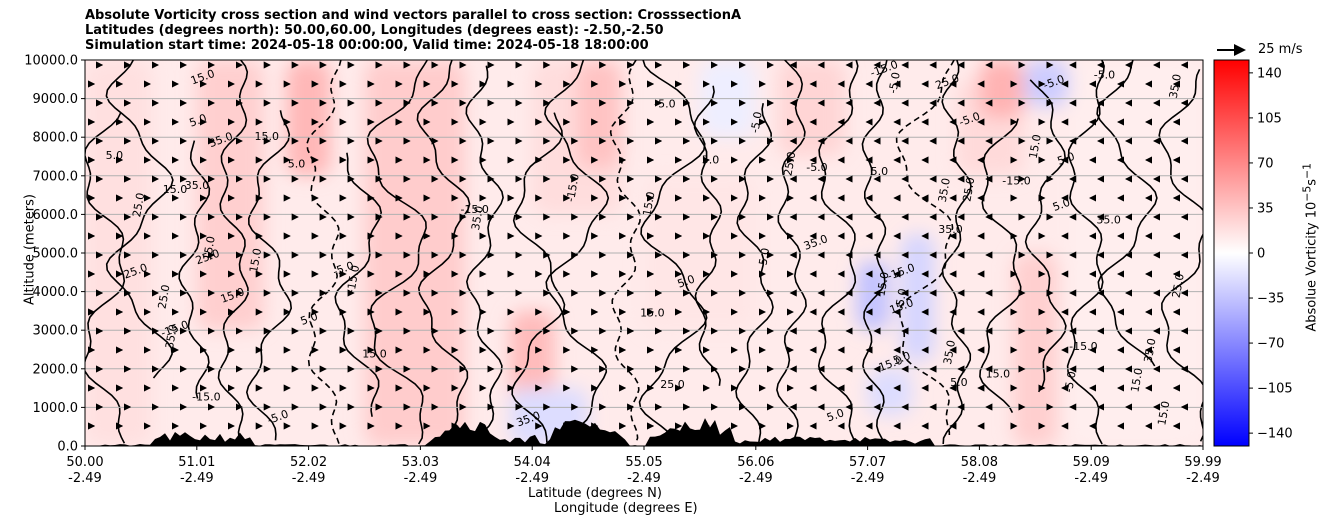 This screenshot has width=1332, height=526. What do you see at coordinates (1270, 344) in the screenshot?
I see `colorbar-tick-label: −70` at bounding box center [1270, 344].